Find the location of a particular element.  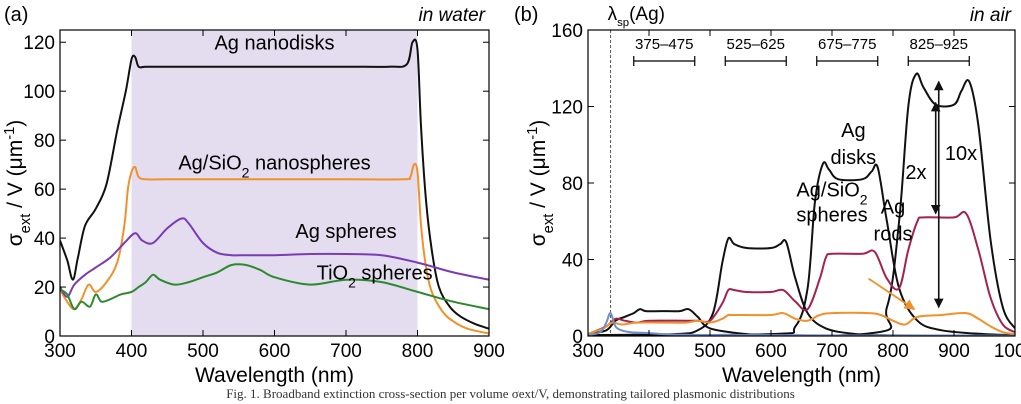

series-label-a-1: Ag/SiO2 nanospheres is located at coordinates (274, 167).